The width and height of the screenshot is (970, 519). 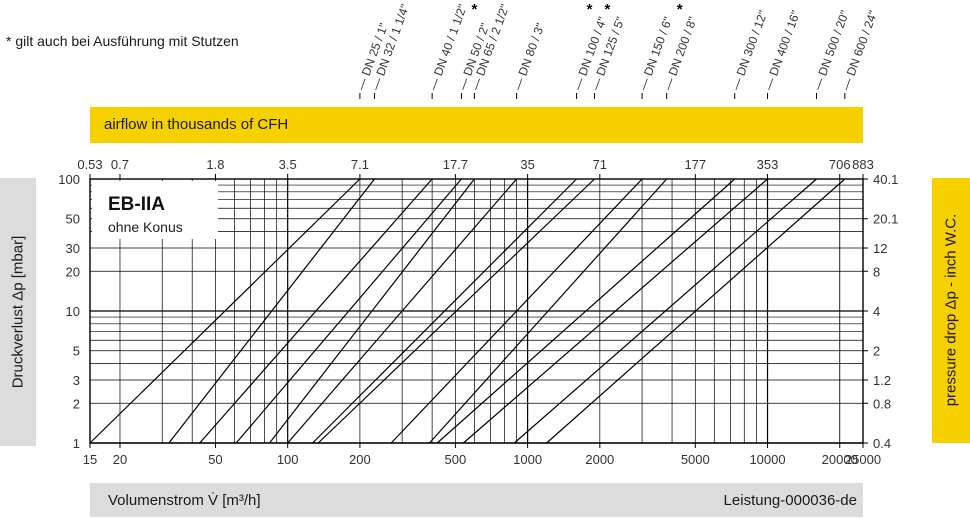 I want to click on x-axis-label: Volumenstrom V̇ [m³/h], so click(x=184, y=500).